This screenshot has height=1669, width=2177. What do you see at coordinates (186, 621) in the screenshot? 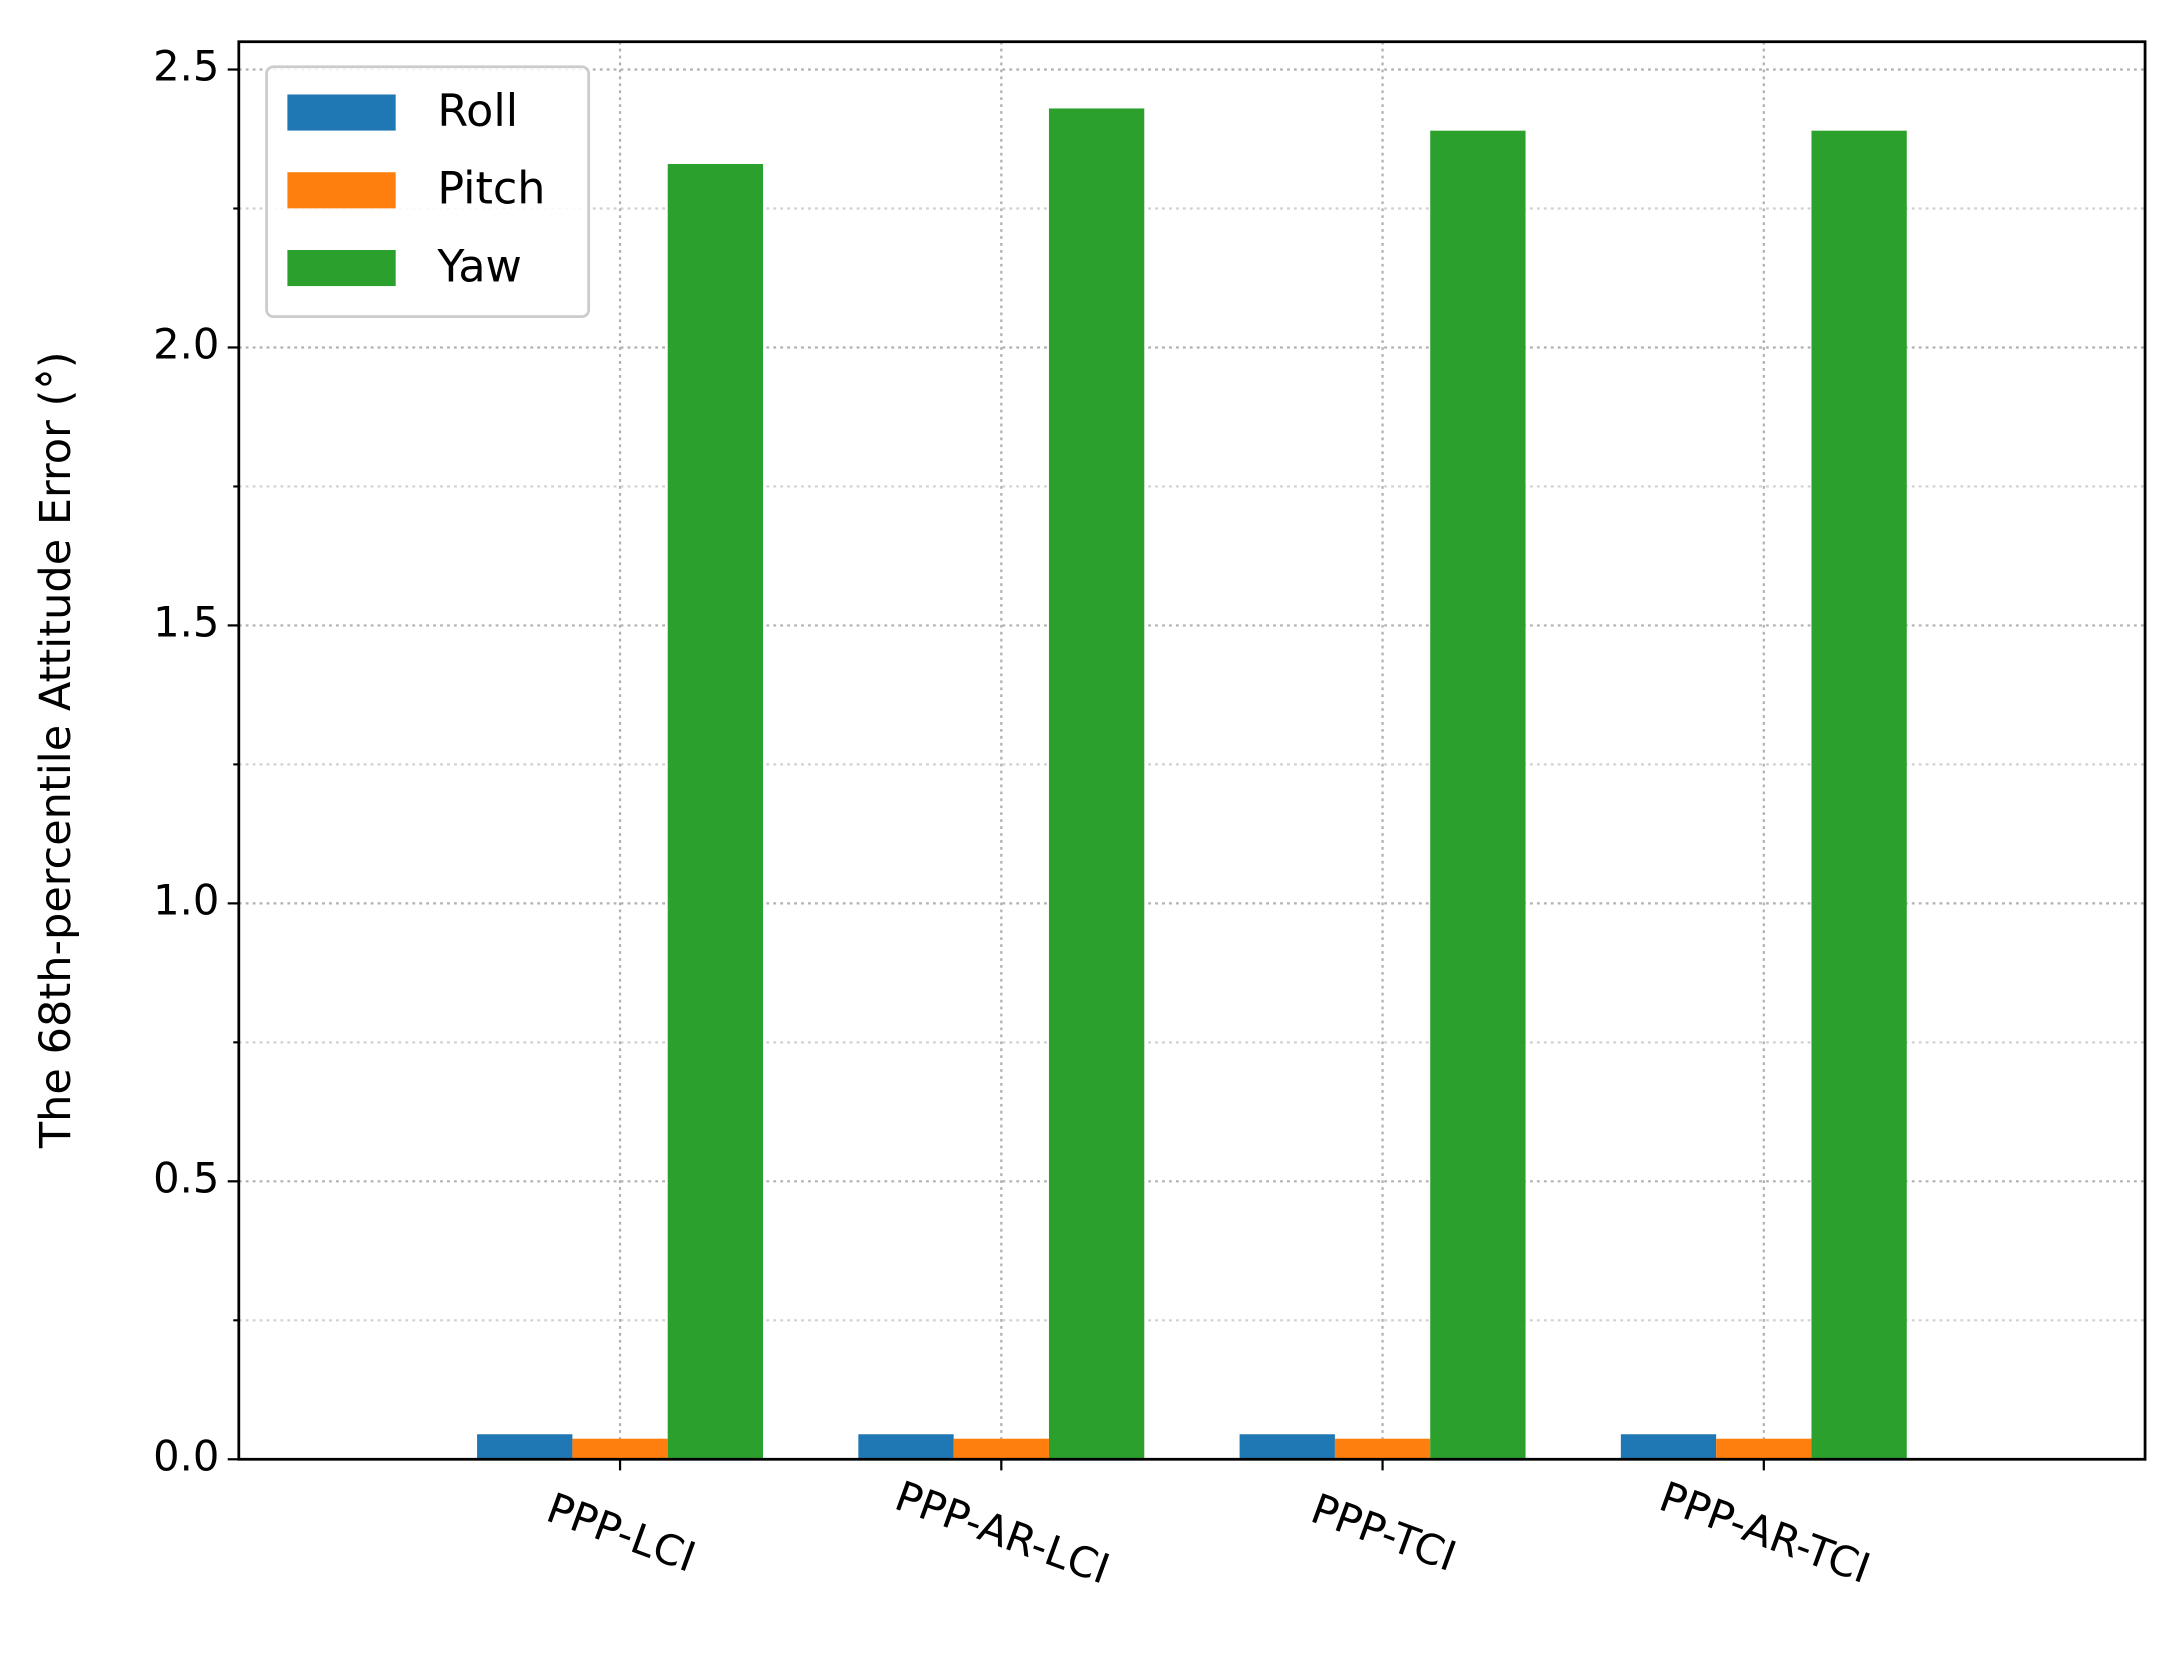
I see `y-tick-label: 1.5` at bounding box center [186, 621].